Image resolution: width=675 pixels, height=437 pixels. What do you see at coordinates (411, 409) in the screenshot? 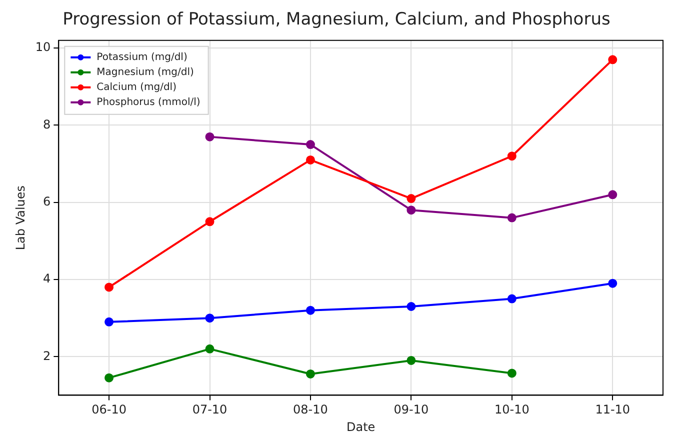
I see `x-tick-label: 09-10` at bounding box center [411, 409].